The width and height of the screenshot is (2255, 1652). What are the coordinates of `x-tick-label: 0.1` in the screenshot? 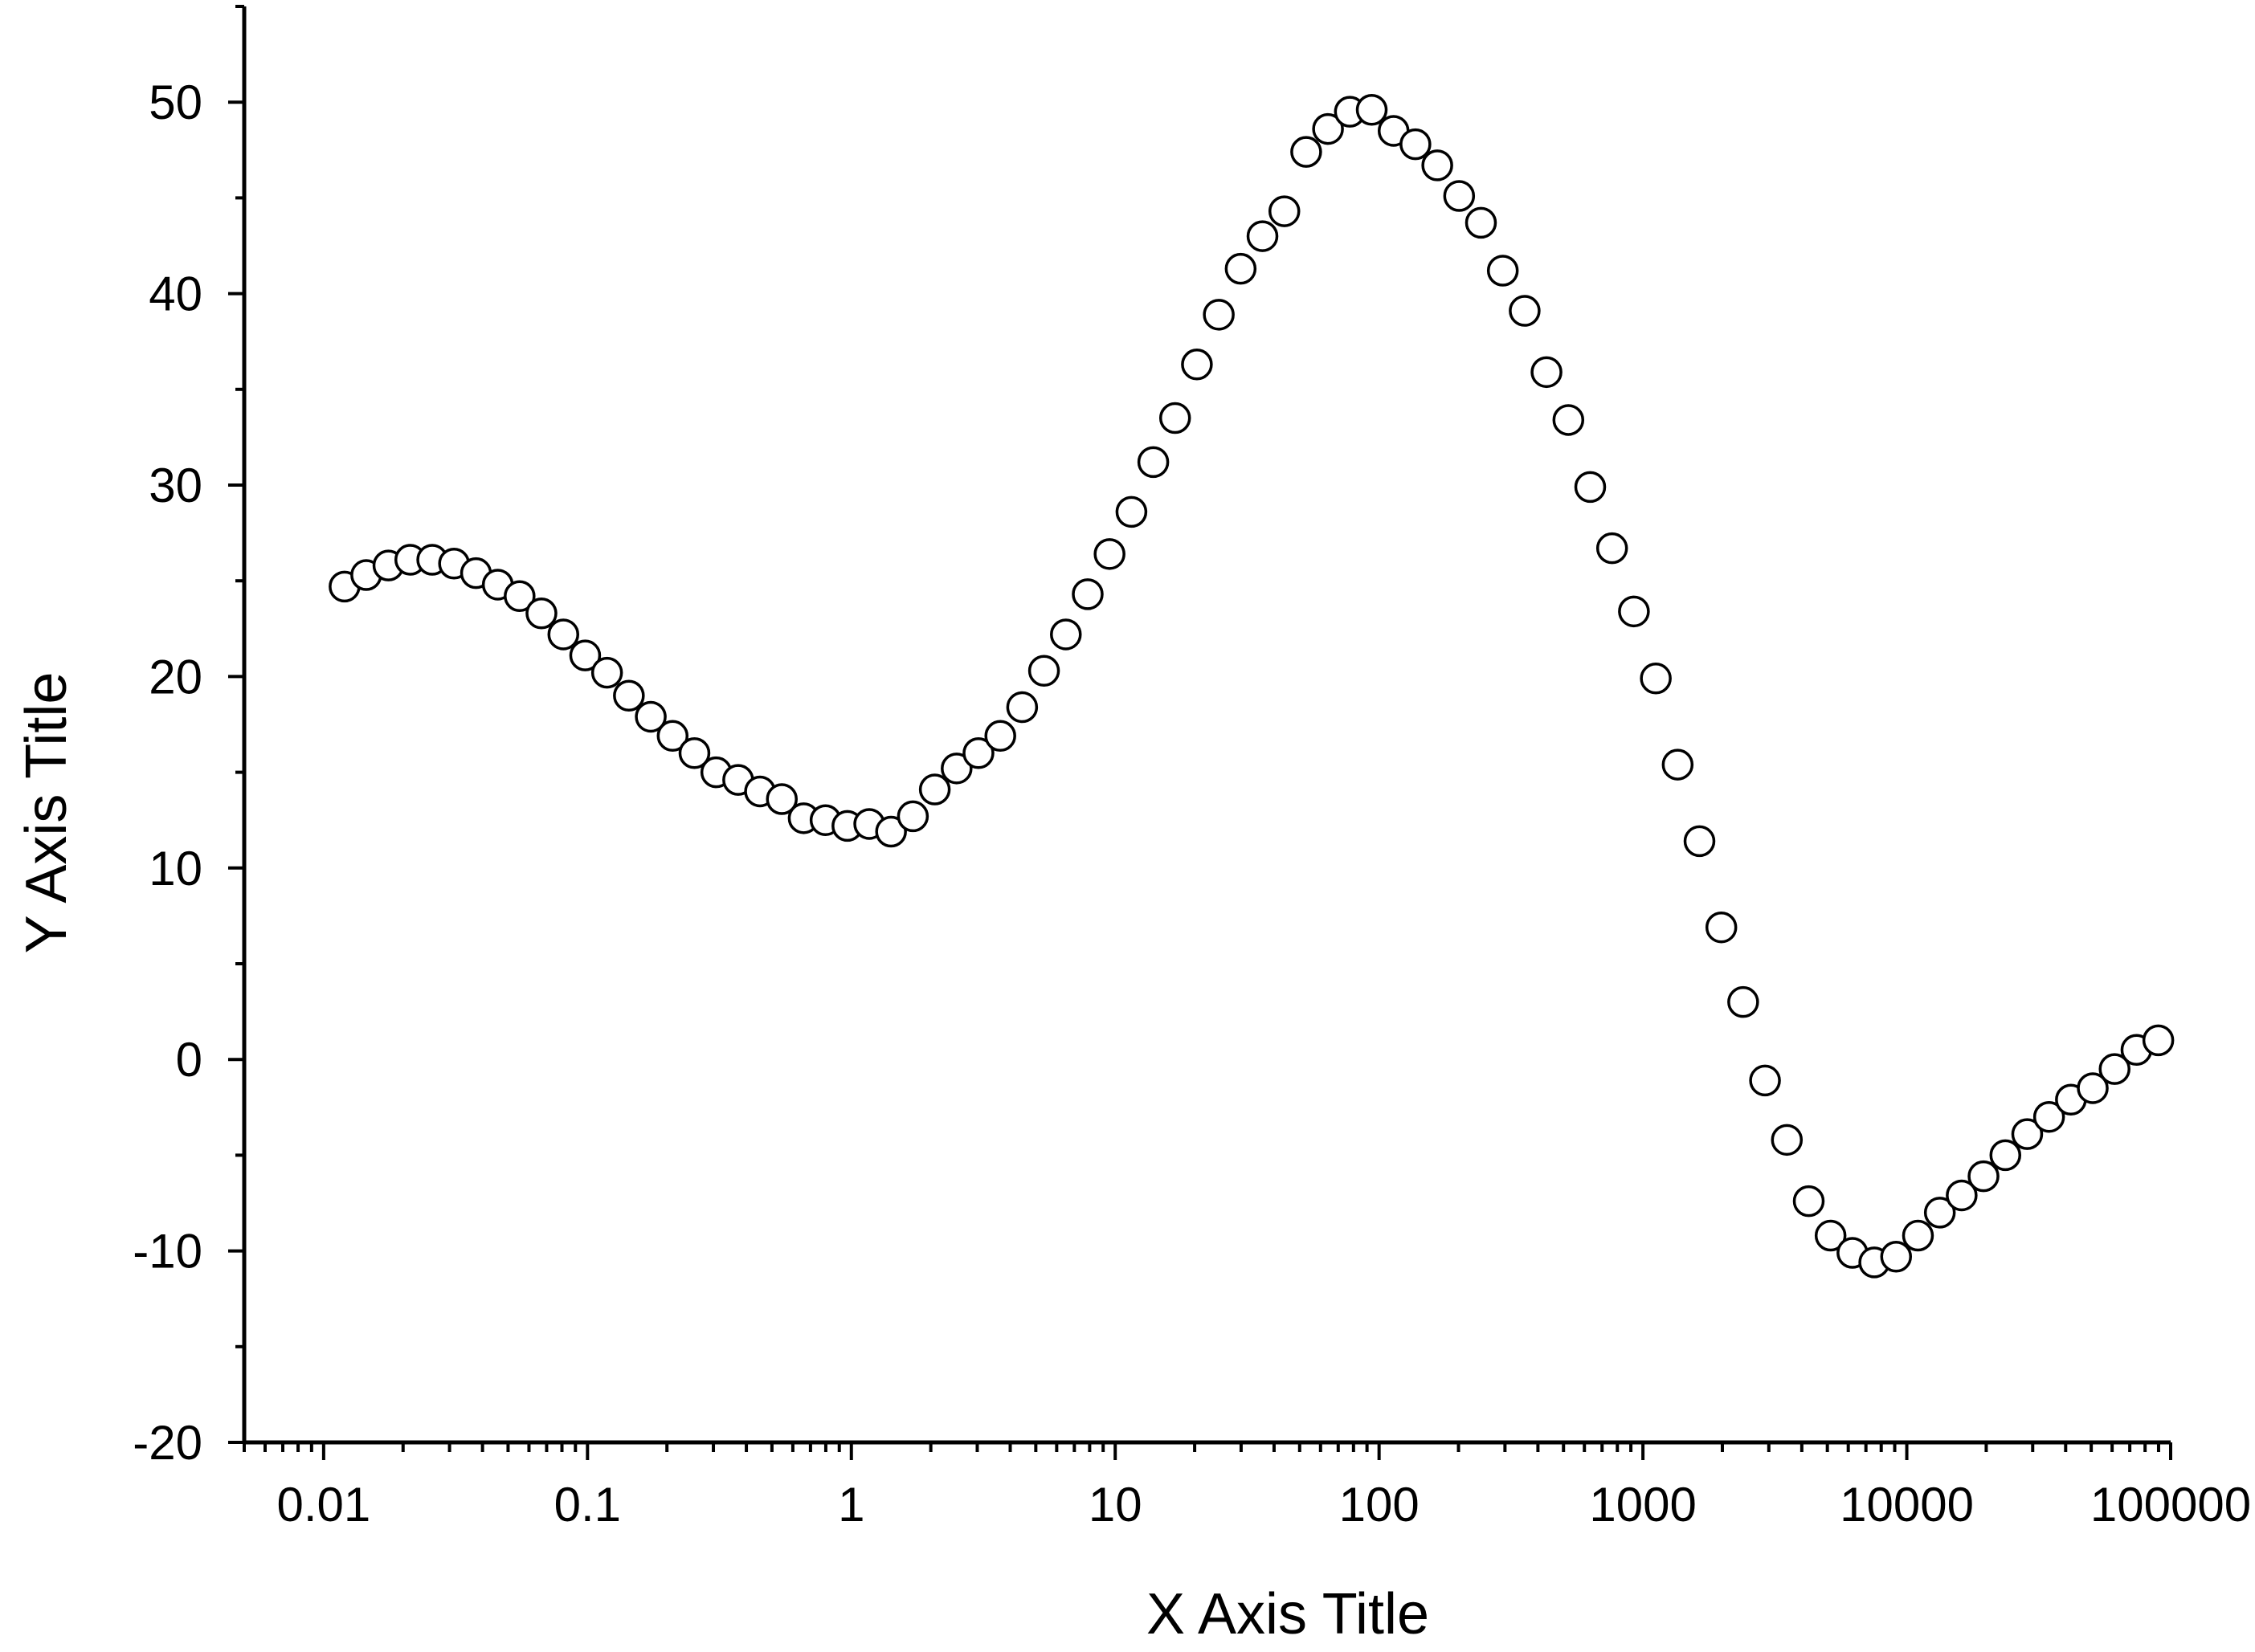 It's located at (587, 1505).